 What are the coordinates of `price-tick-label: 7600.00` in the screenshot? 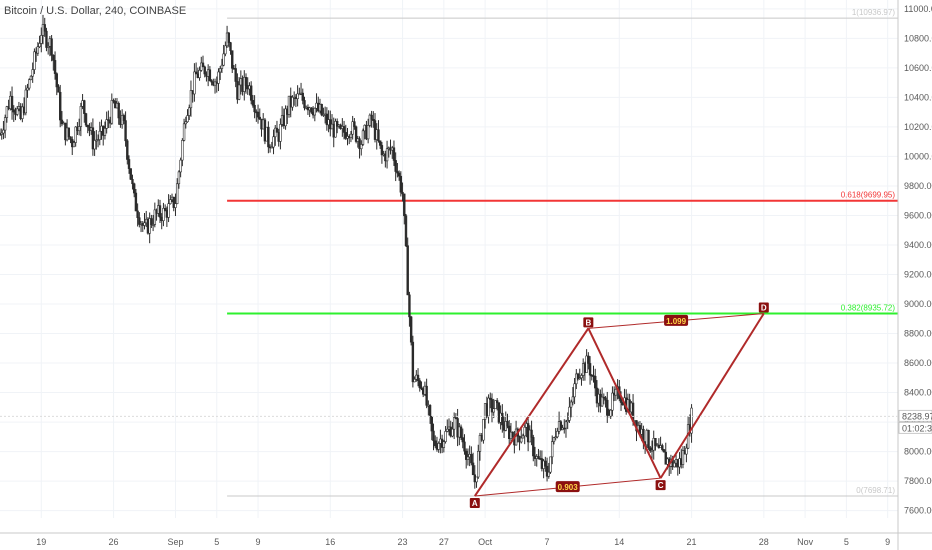 It's located at (918, 511).